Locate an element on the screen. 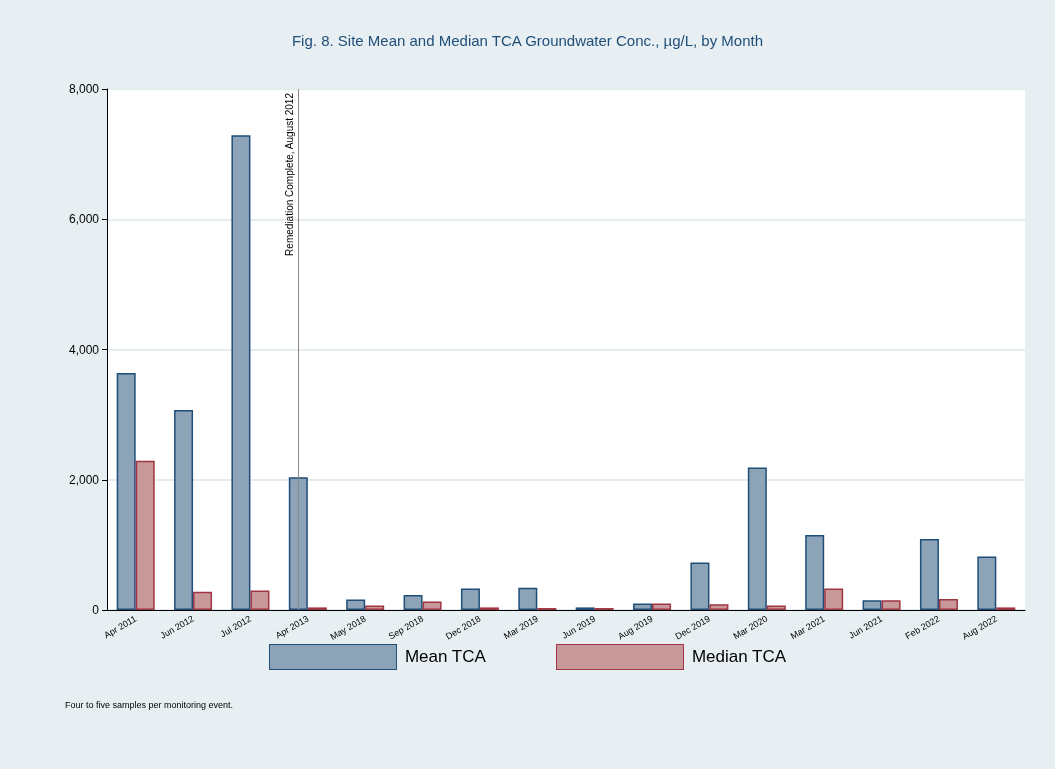 This screenshot has width=1055, height=769. chart-title: Fig. 8. Site Mean and Median TCA Groundwater Conc., µg/L, by Month is located at coordinates (527, 40).